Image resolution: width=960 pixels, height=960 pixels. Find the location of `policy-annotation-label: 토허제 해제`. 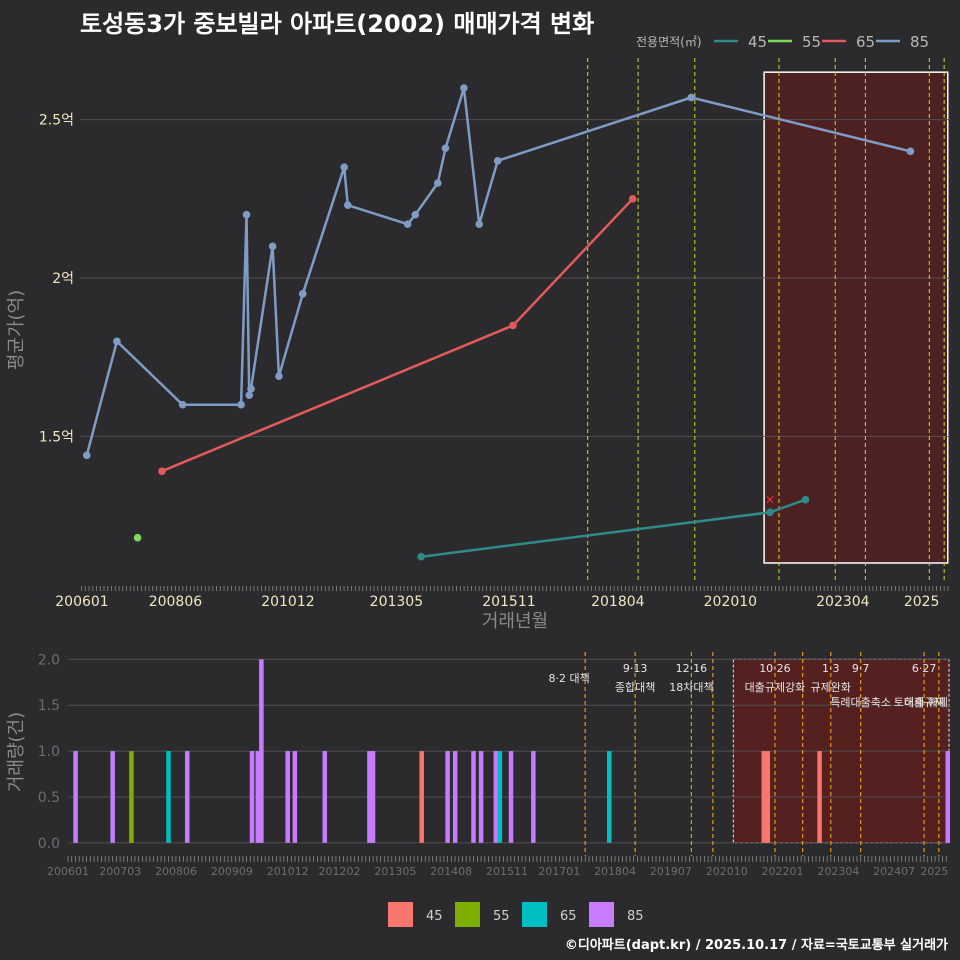

policy-annotation-label: 토허제 해제 is located at coordinates (921, 702).